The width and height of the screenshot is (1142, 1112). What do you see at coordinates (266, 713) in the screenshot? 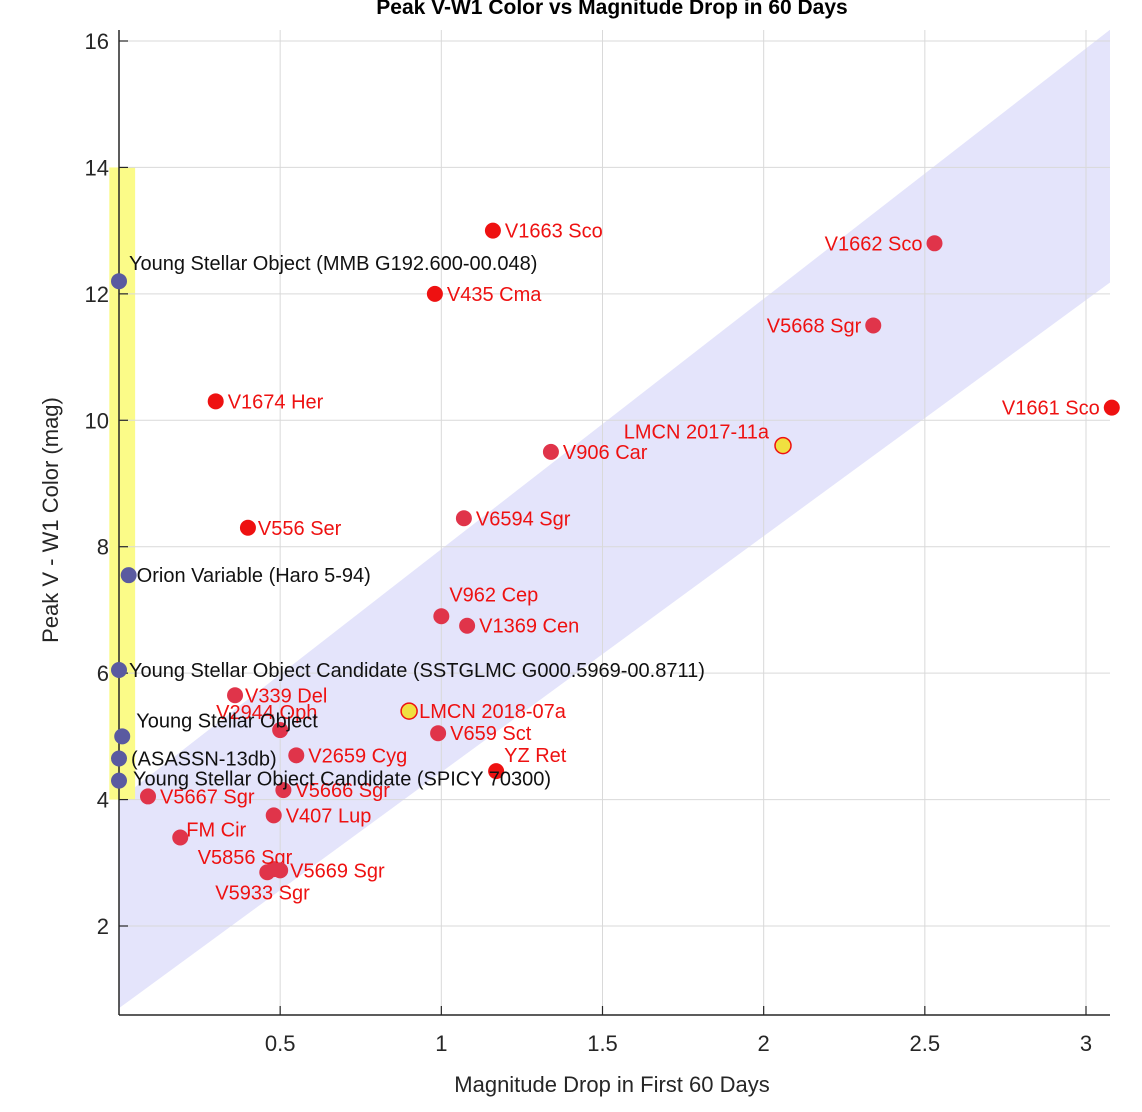
I see `data-label: V2944 Oph` at bounding box center [266, 713].